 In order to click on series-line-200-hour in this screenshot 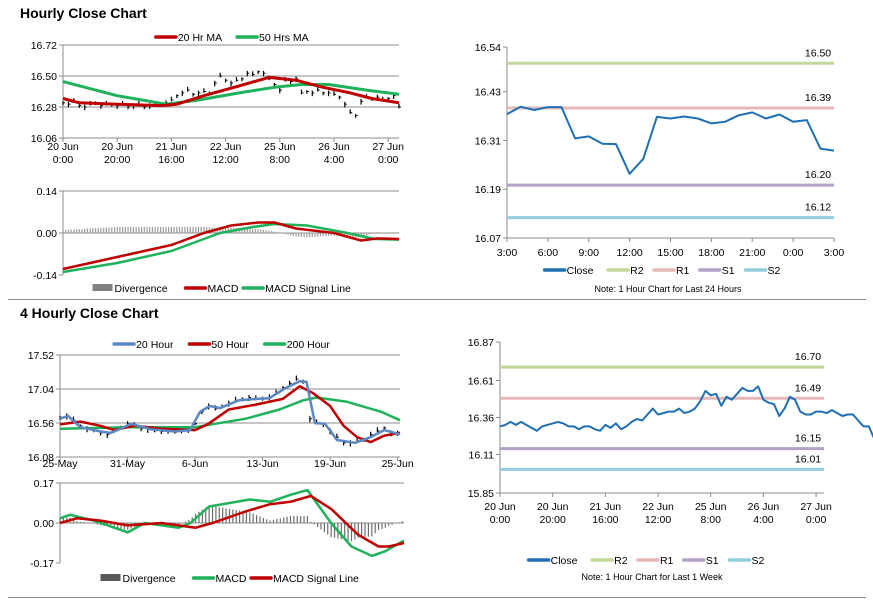, I will do `click(230, 413)`.